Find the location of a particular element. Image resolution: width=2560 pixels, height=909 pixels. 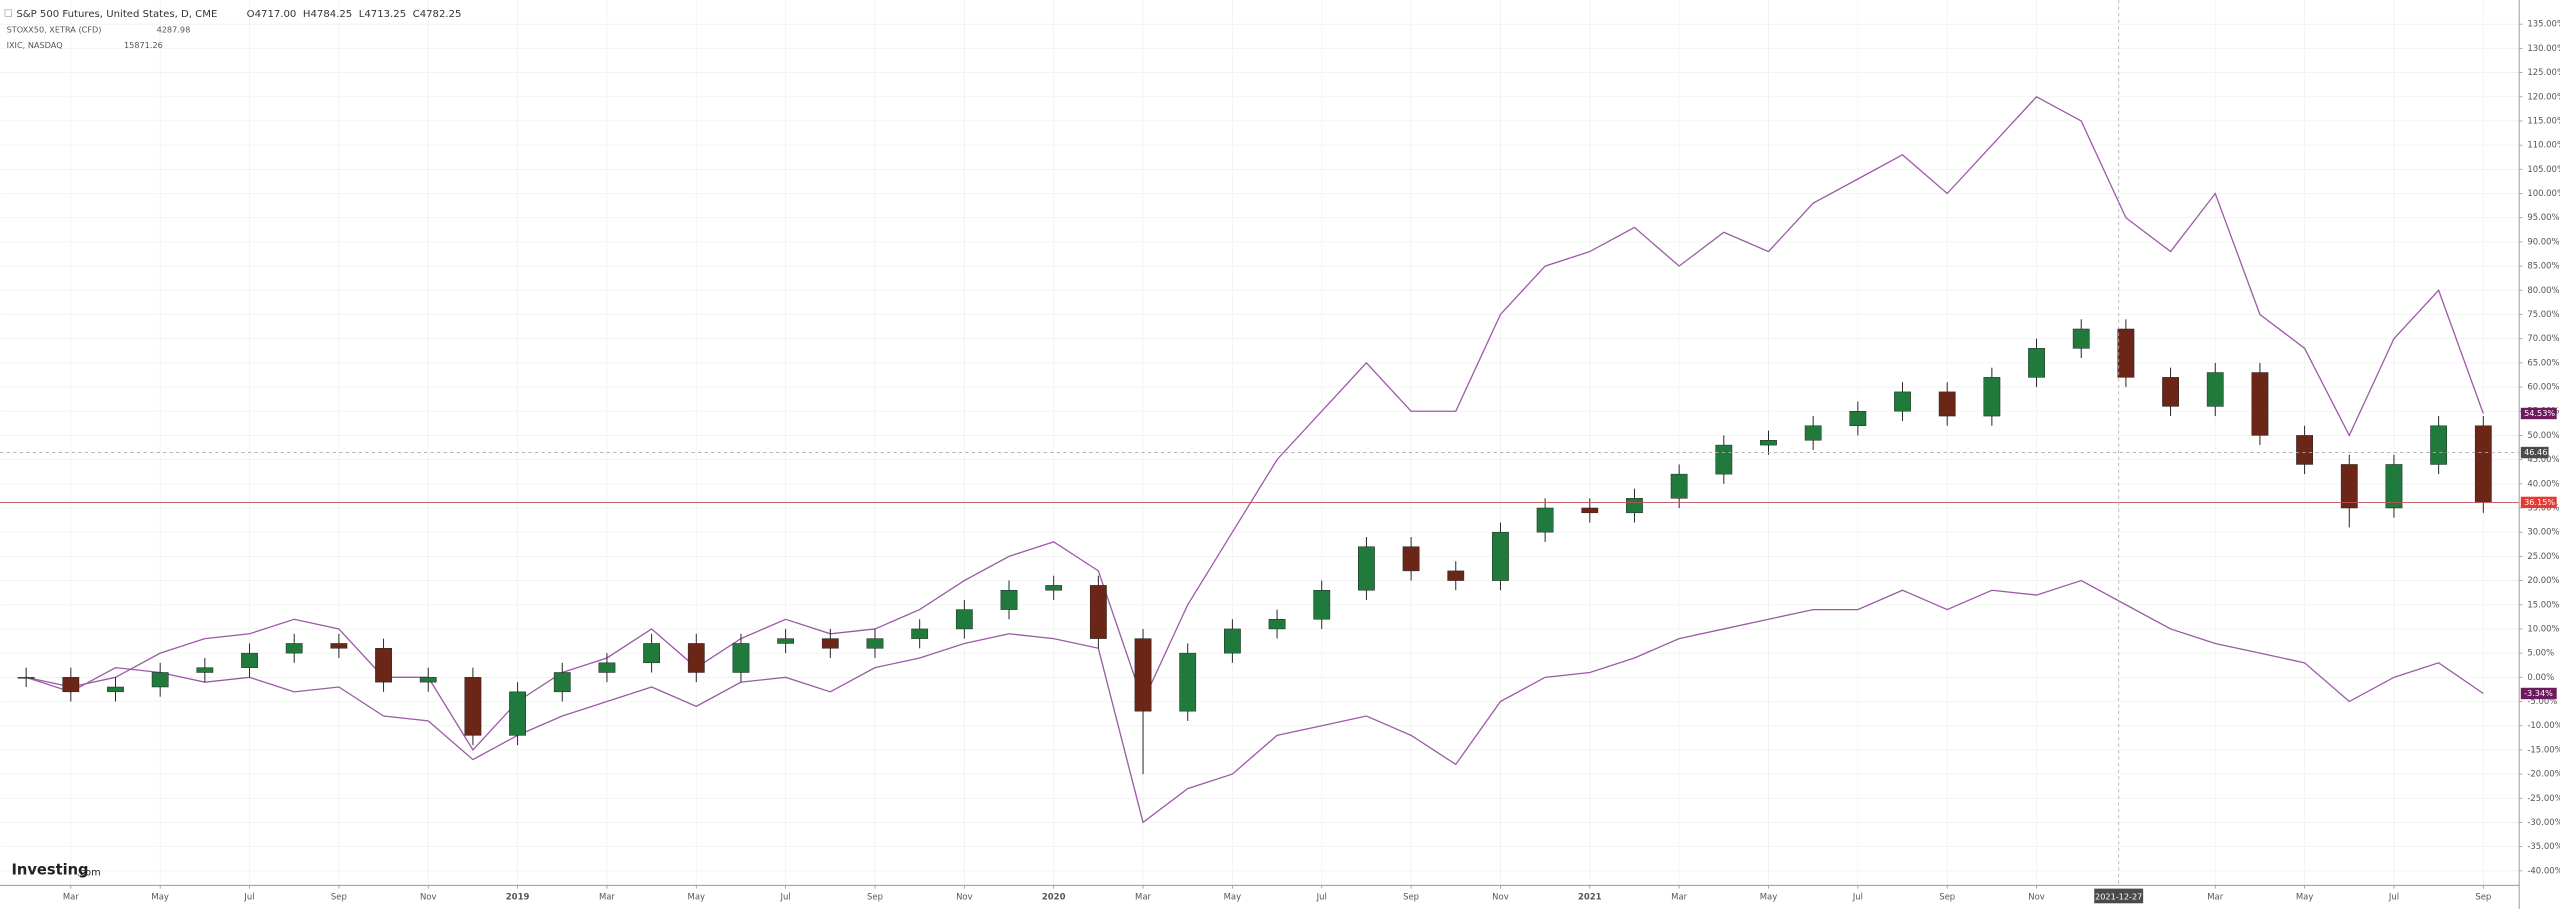

main-symbol: S&P 500 Futures, United States, D, CME is located at coordinates (116, 14).